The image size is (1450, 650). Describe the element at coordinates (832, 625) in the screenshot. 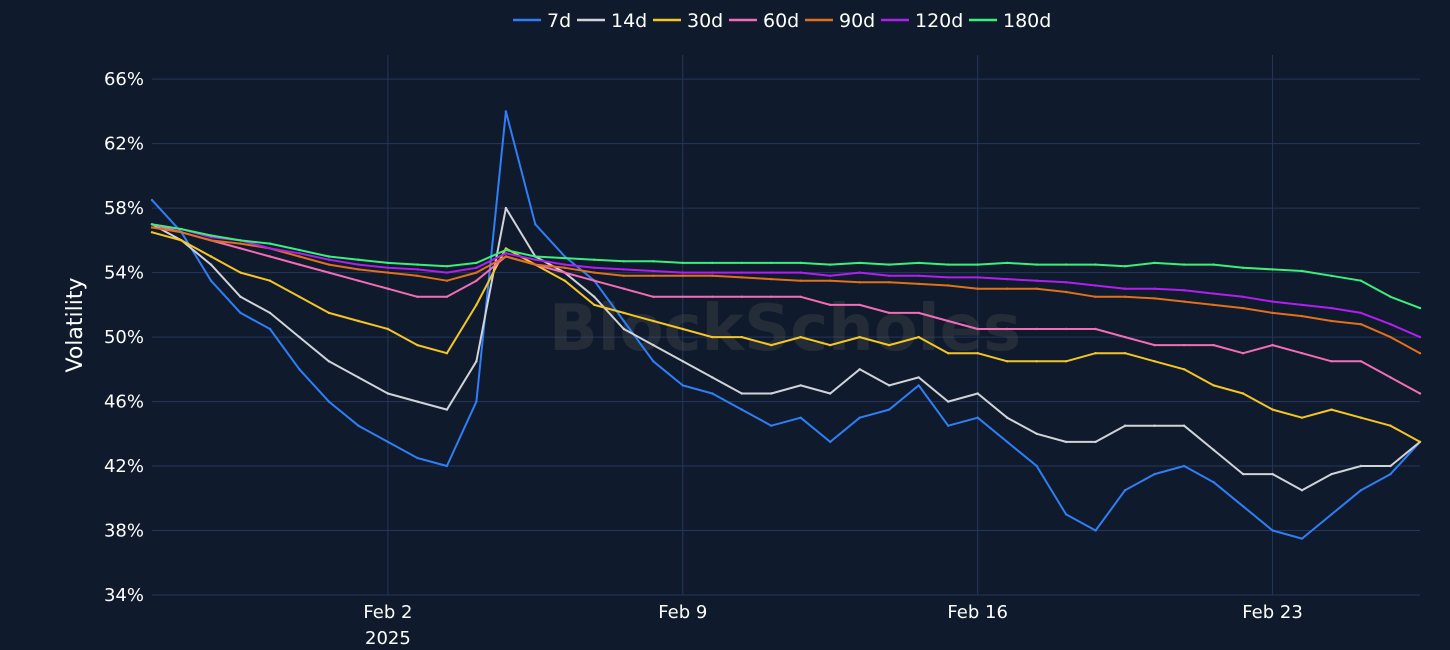

I see `x-axis-ticks: Feb 2 2025 Feb 9 Feb 16 Feb 23` at that location.